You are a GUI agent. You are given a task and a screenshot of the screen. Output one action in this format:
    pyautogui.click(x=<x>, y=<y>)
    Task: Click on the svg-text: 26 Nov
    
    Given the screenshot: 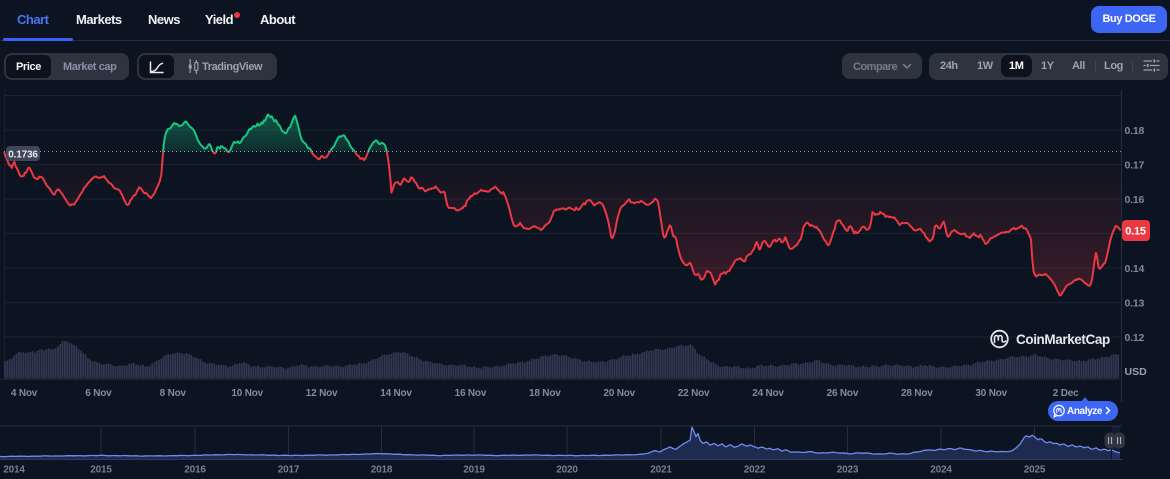 What is the action you would take?
    pyautogui.click(x=843, y=393)
    